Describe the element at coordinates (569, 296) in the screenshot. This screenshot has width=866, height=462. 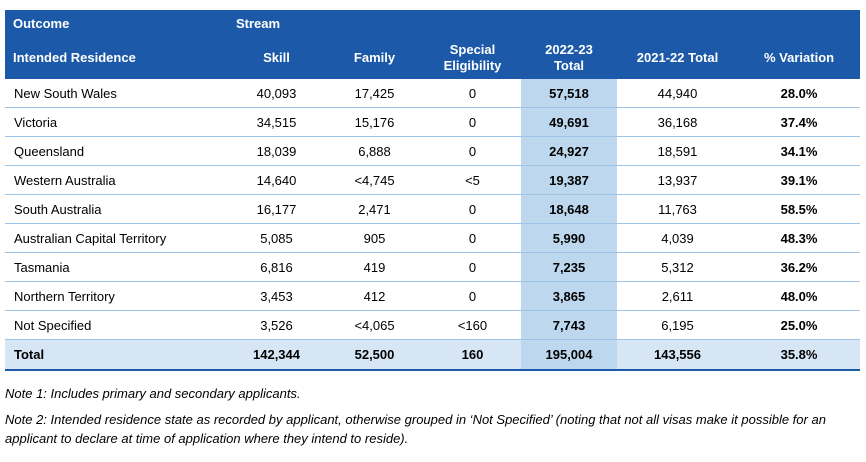
I see `table-cell: 3,865` at that location.